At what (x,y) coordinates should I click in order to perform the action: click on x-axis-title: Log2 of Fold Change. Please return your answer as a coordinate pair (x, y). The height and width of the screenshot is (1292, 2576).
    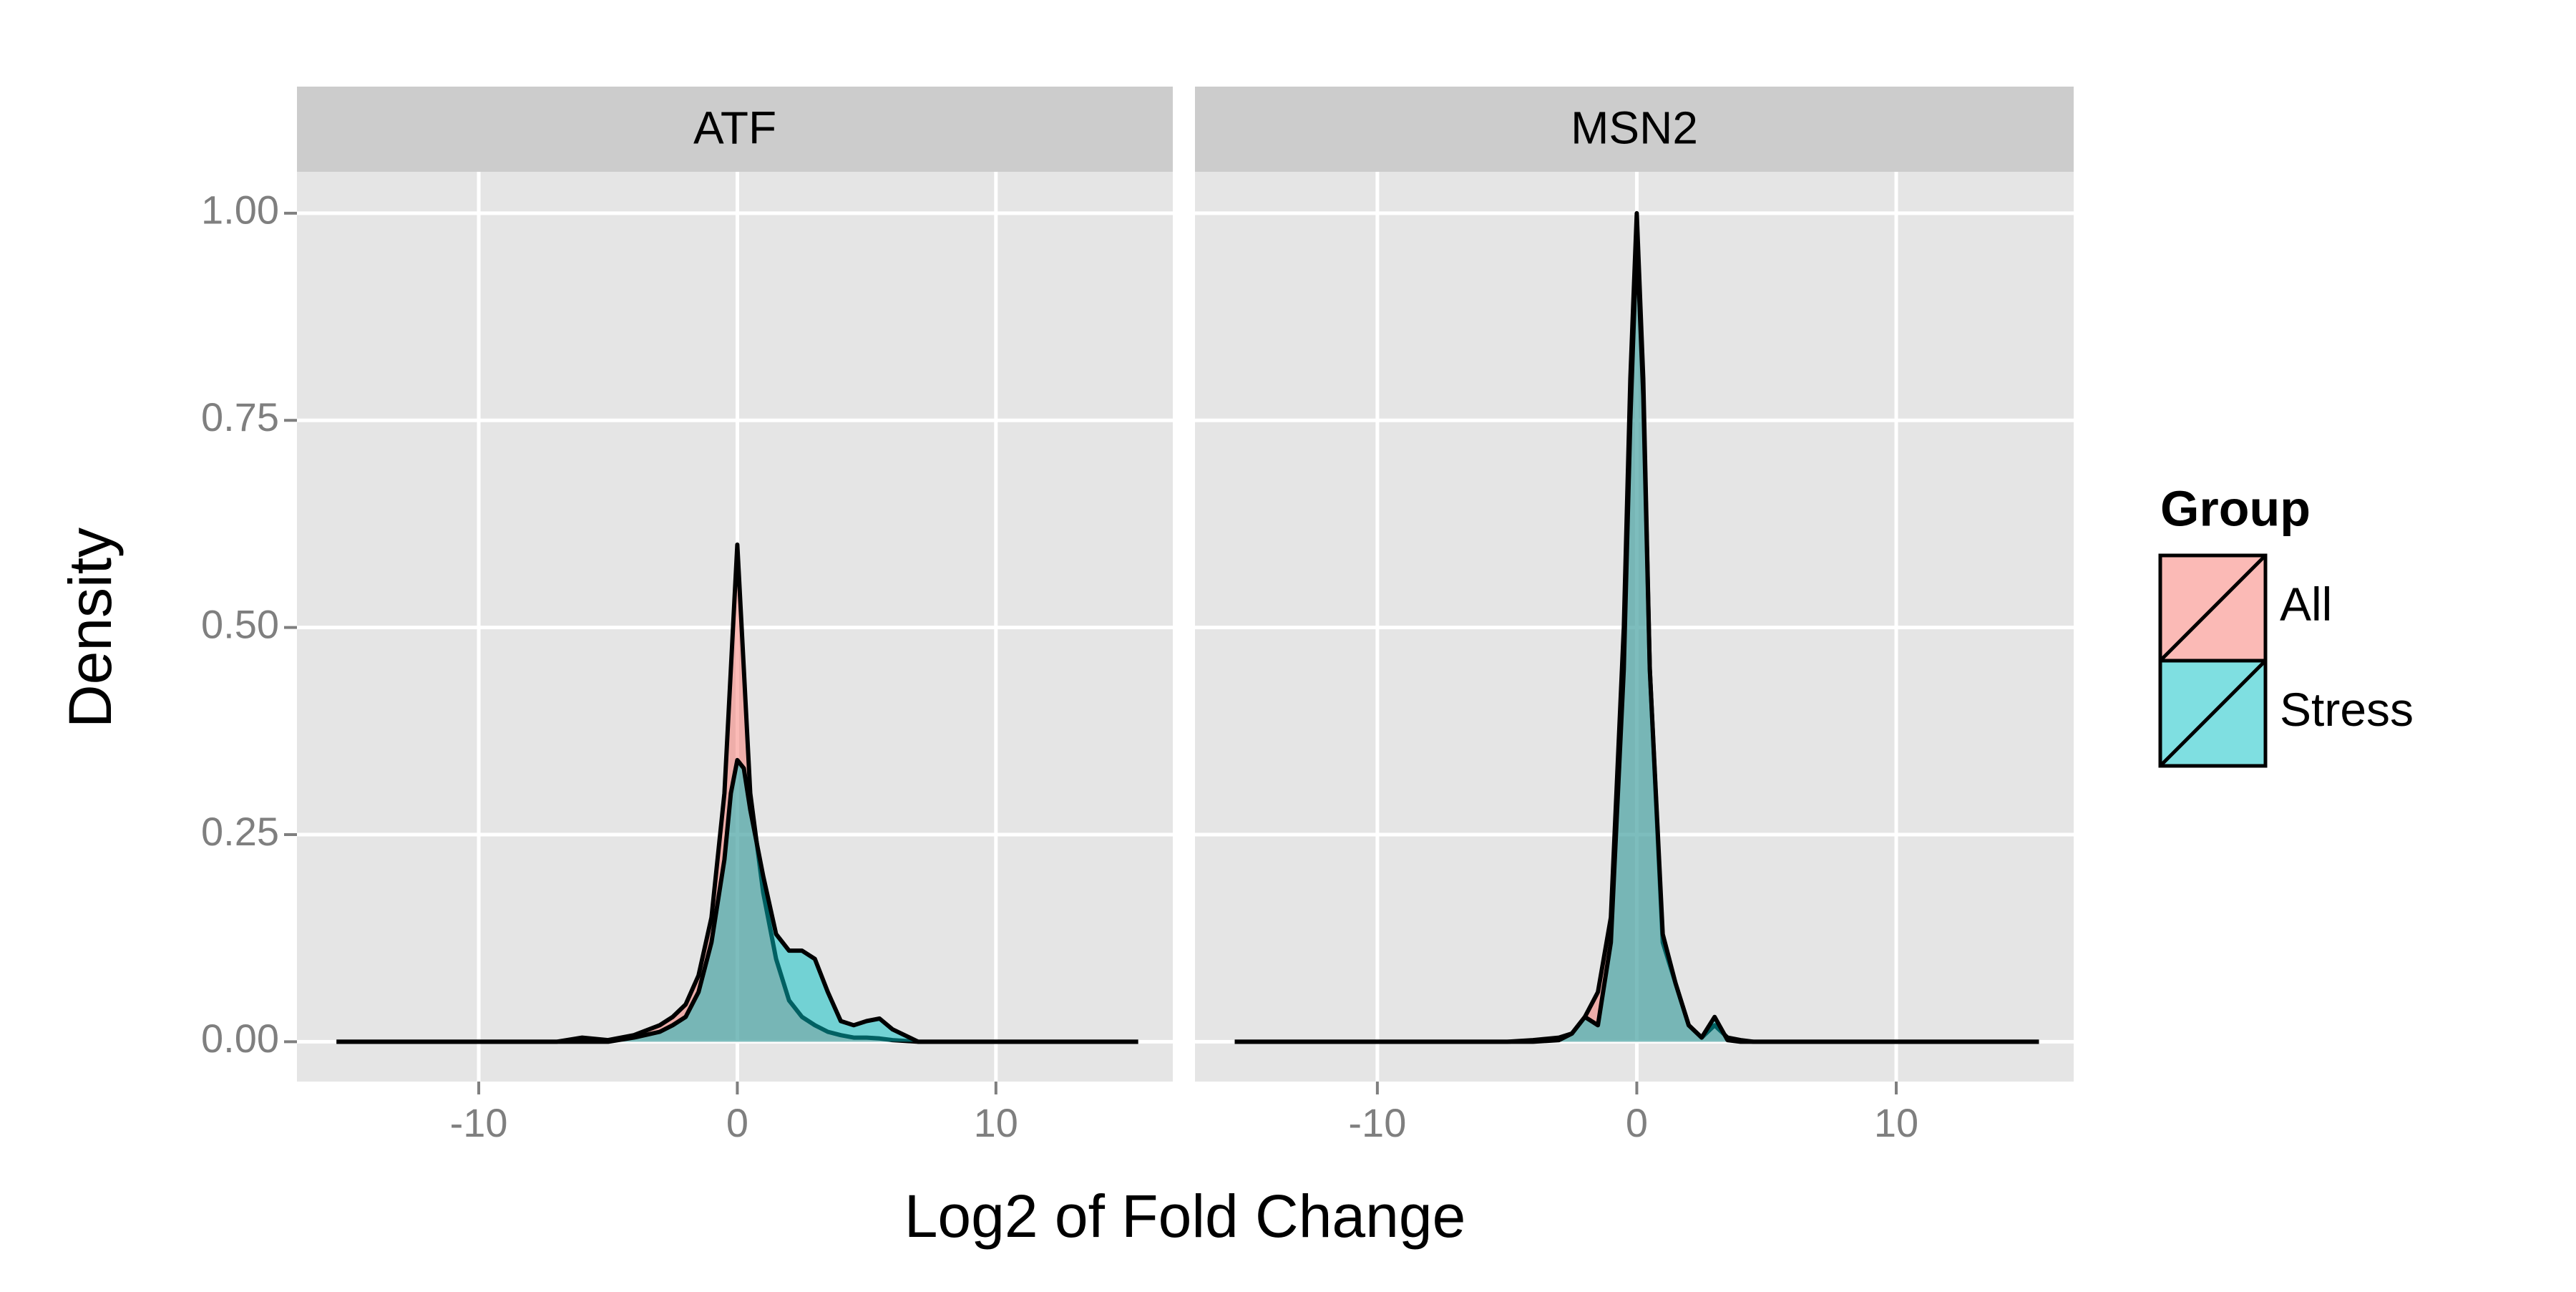
    Looking at the image, I should click on (1185, 1216).